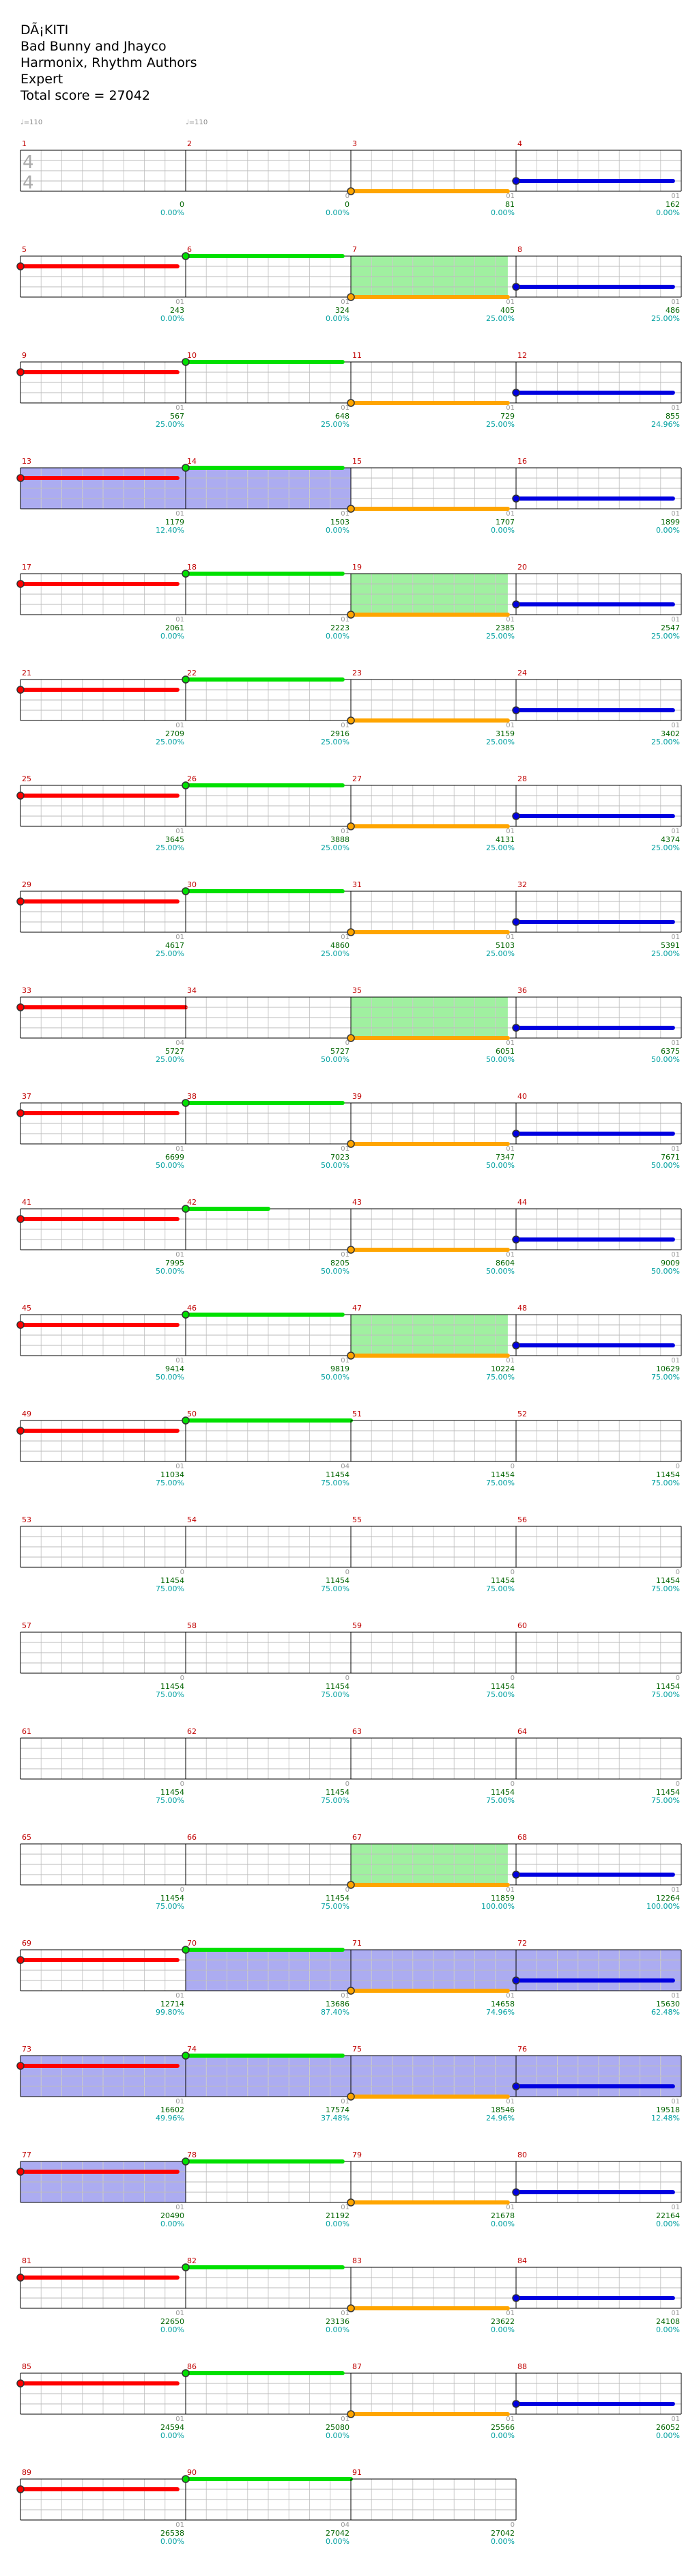  What do you see at coordinates (340, 1157) in the screenshot?
I see `measure-score: 7023` at bounding box center [340, 1157].